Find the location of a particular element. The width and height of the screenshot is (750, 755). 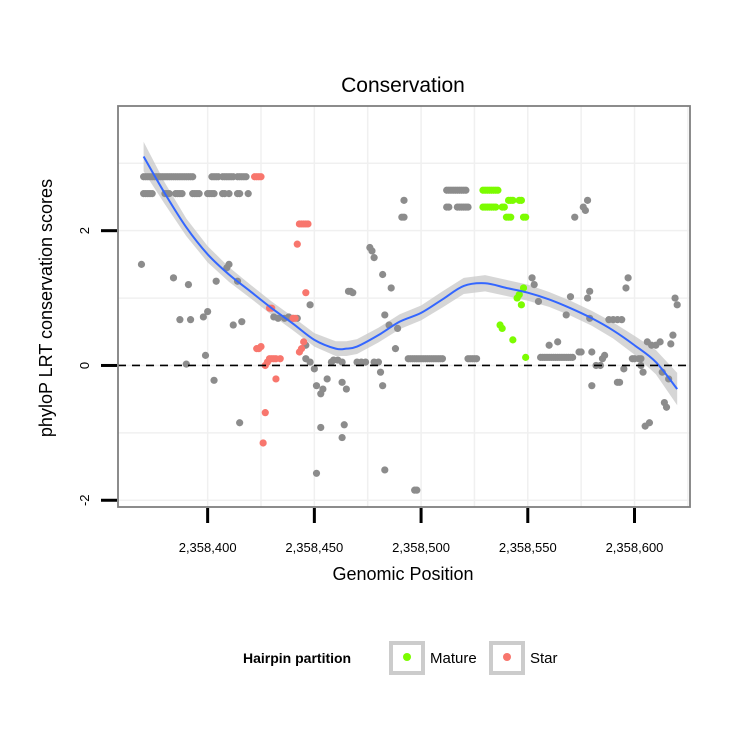

y-tick-label: -2 is located at coordinates (84, 500).